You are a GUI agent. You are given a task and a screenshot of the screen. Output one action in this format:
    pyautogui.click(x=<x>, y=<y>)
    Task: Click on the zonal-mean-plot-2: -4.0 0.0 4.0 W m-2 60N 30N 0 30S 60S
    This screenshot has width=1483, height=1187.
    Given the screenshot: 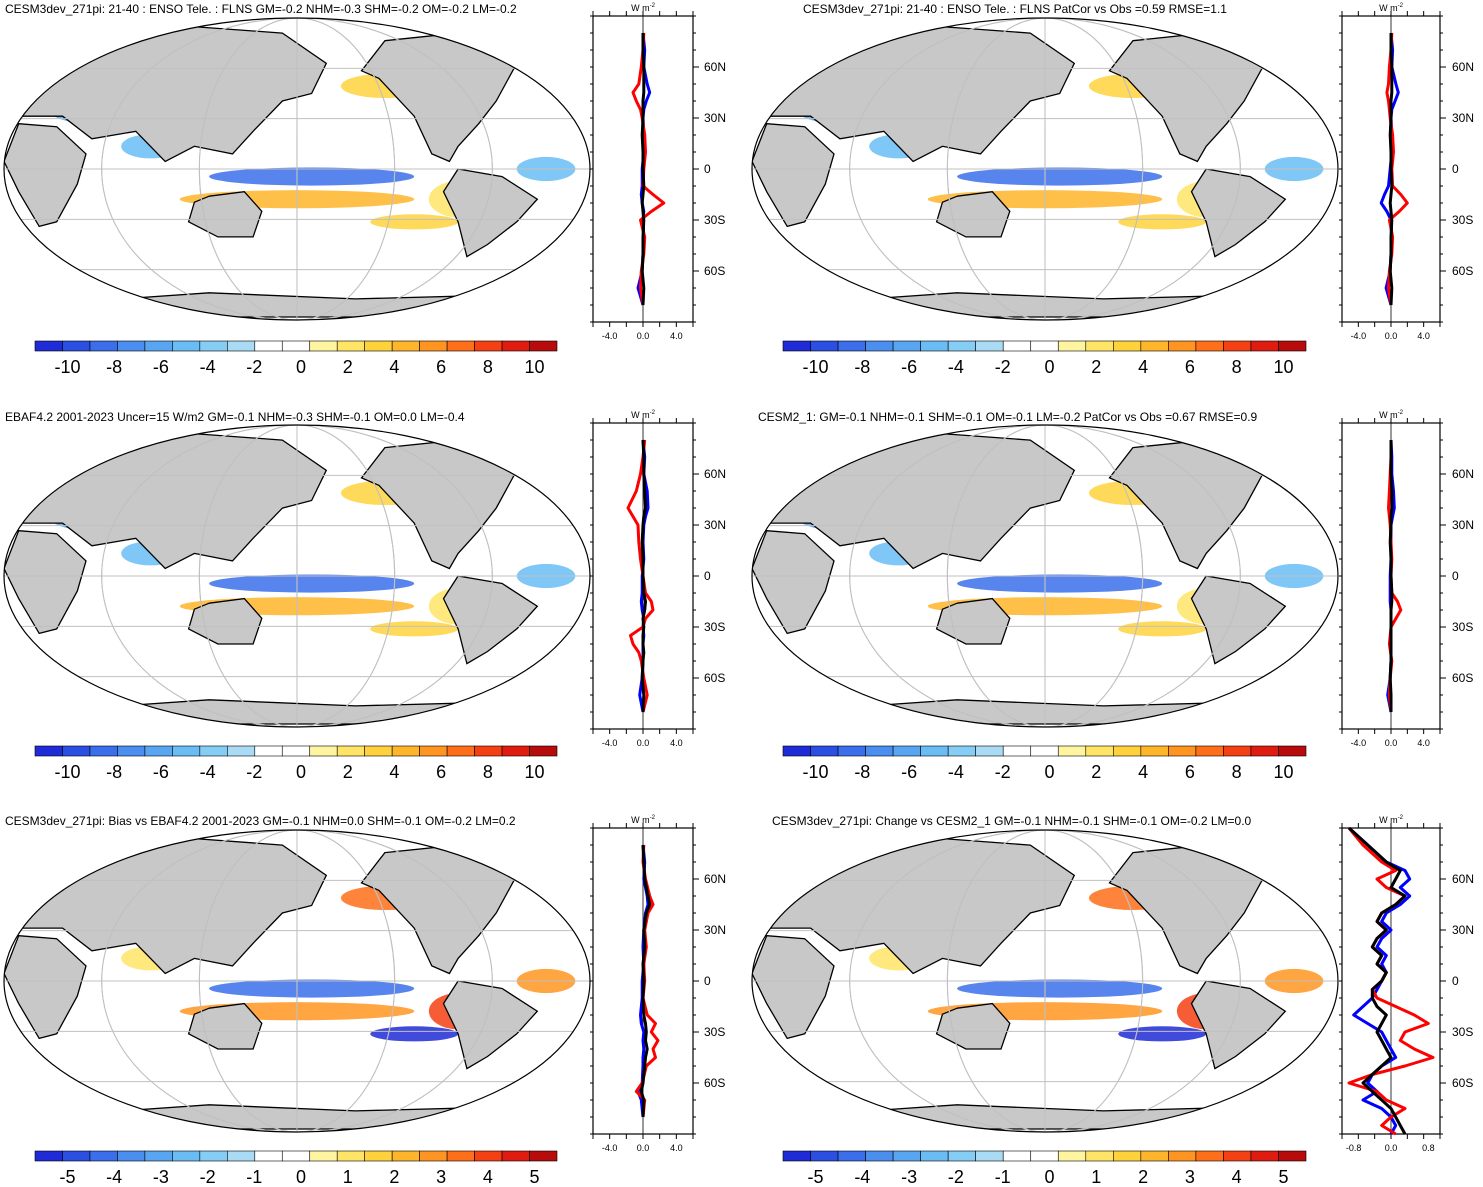 What is the action you would take?
    pyautogui.click(x=1406, y=172)
    